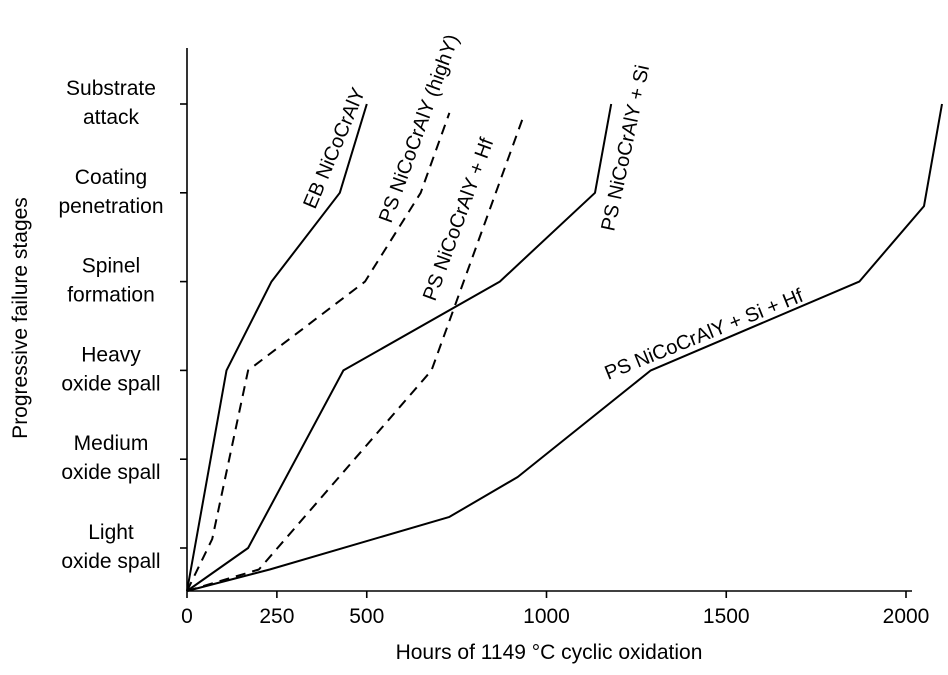  Describe the element at coordinates (276, 616) in the screenshot. I see `x-tick-label: 250` at that location.